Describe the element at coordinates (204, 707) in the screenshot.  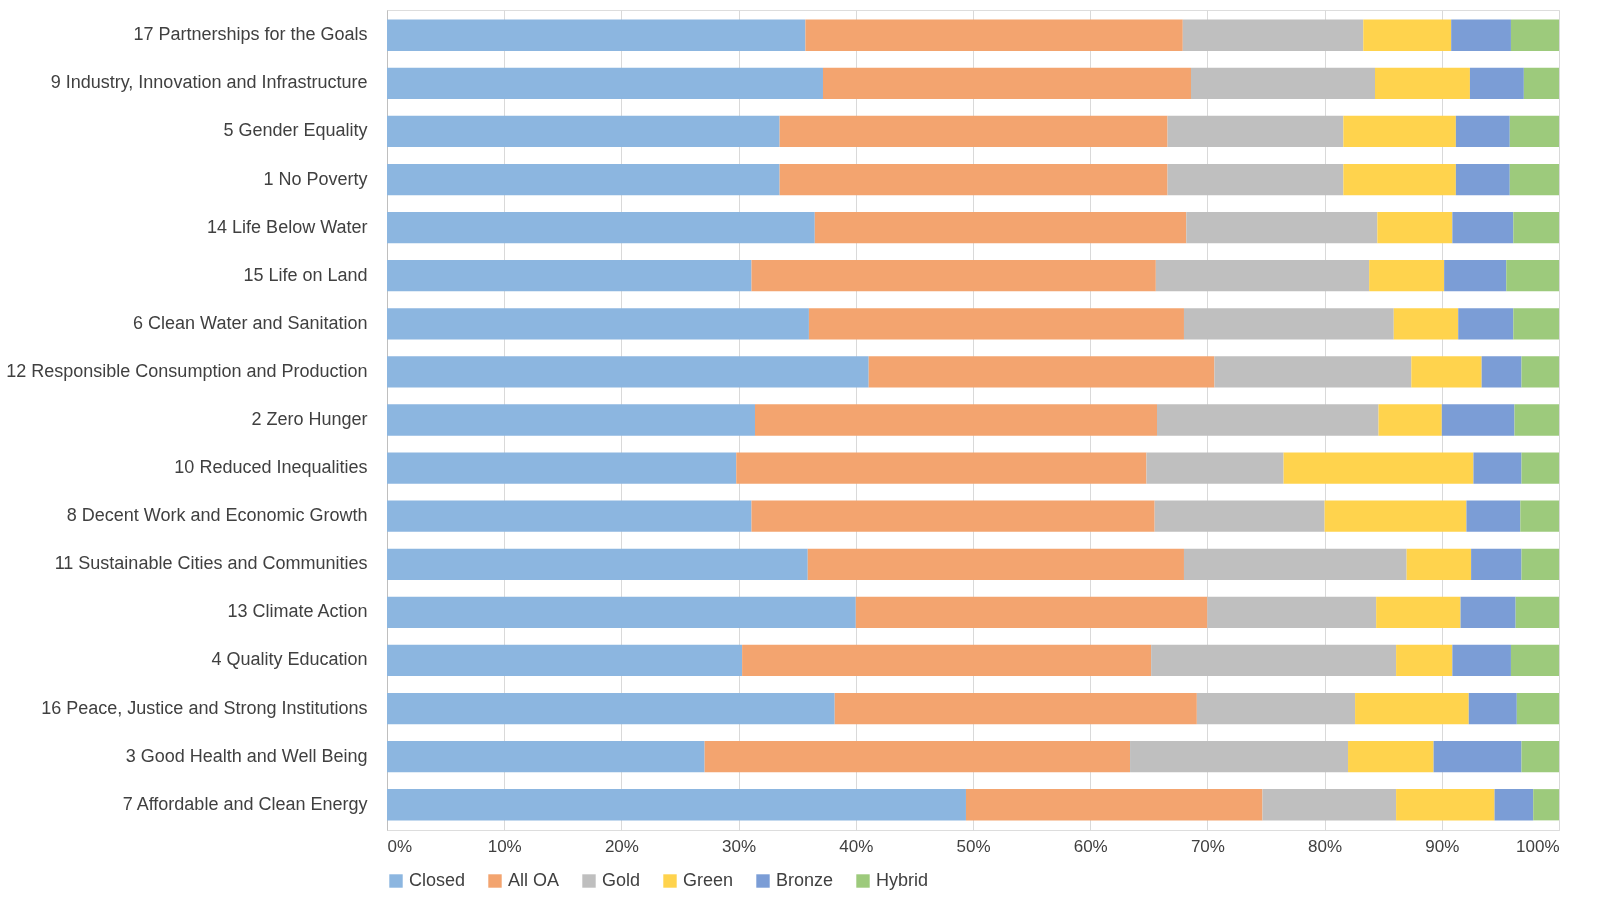
I see `y-tick-label: 16 Peace, Justice and Strong Institutions` at that location.